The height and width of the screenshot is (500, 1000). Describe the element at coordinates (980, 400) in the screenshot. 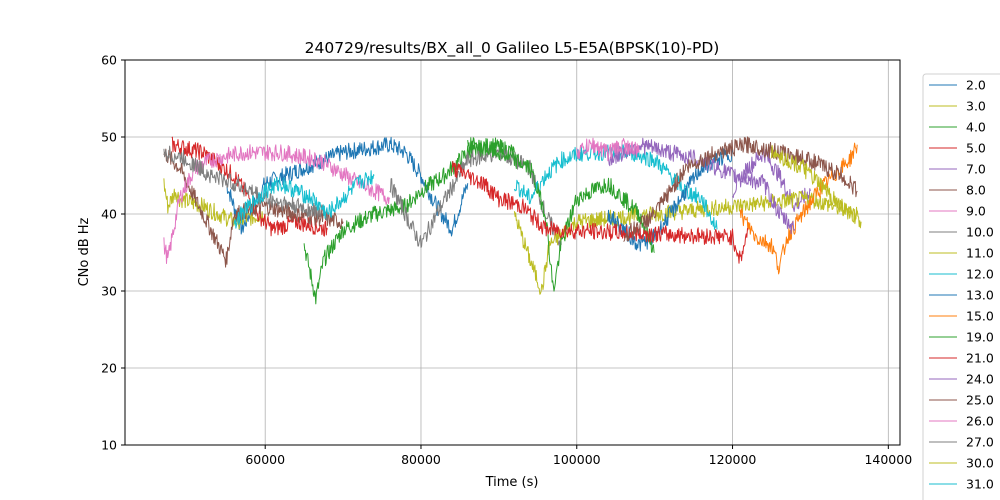

I see `legend-label: 25.0` at that location.